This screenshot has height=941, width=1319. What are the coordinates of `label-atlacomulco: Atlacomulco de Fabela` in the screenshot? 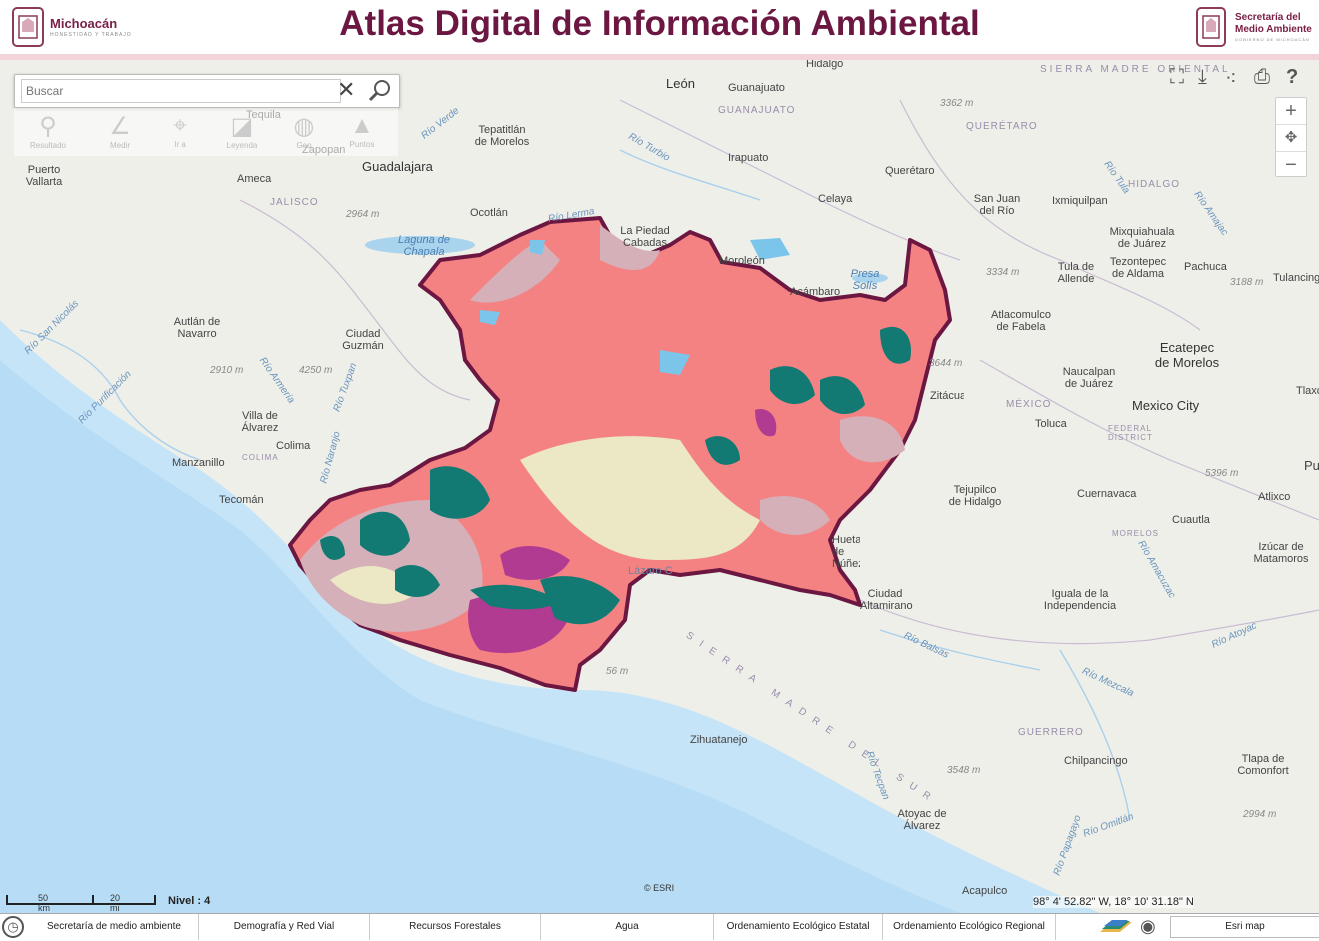 It's located at (1021, 321).